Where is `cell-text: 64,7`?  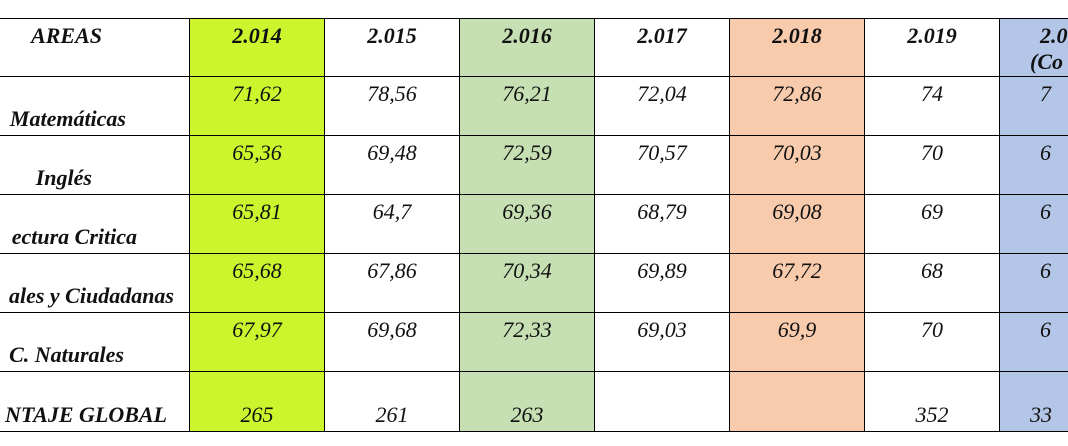
cell-text: 64,7 is located at coordinates (392, 211).